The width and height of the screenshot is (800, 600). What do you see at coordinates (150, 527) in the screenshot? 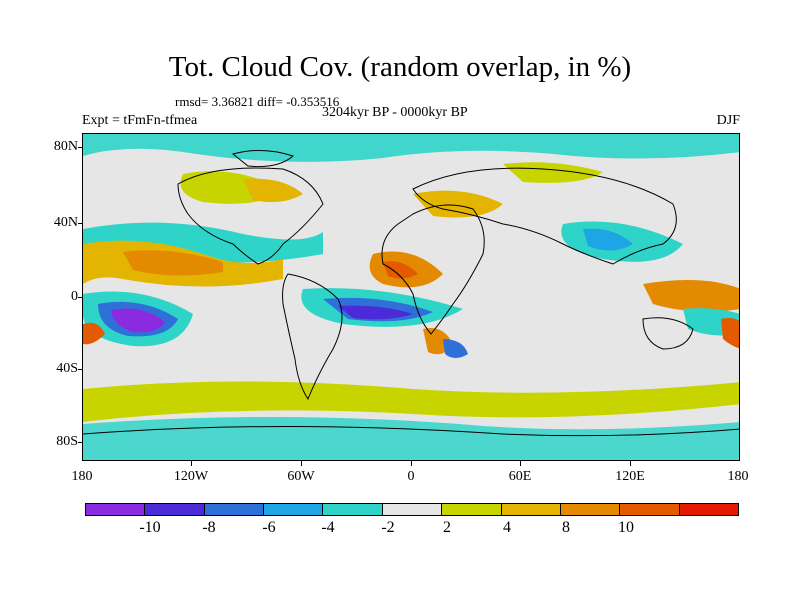
I see `colorbar-label: -10` at bounding box center [150, 527].